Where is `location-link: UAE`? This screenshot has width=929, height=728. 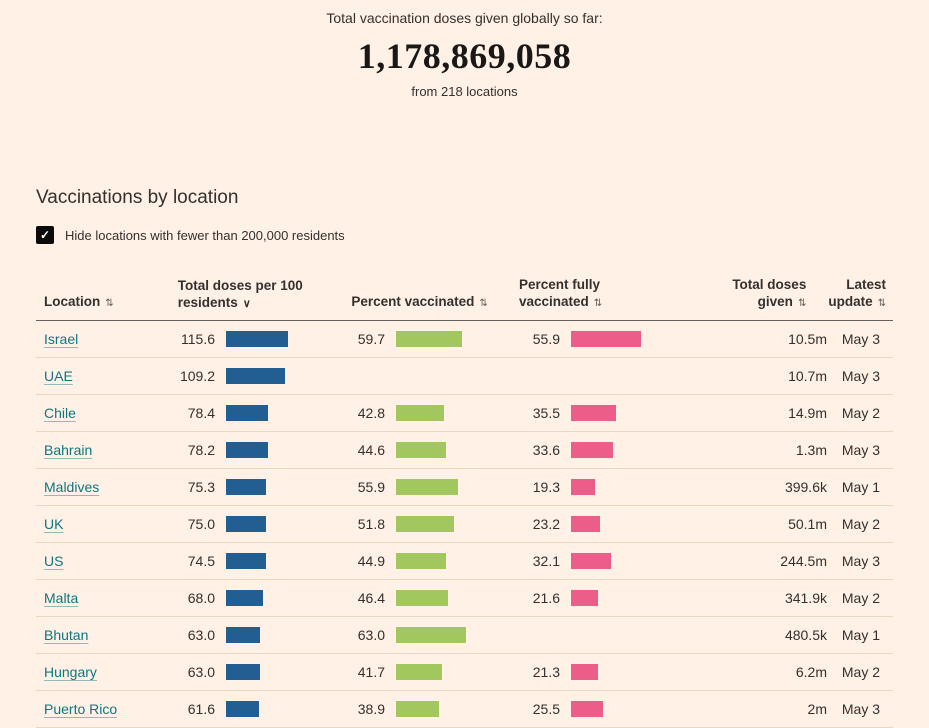
location-link: UAE is located at coordinates (58, 376).